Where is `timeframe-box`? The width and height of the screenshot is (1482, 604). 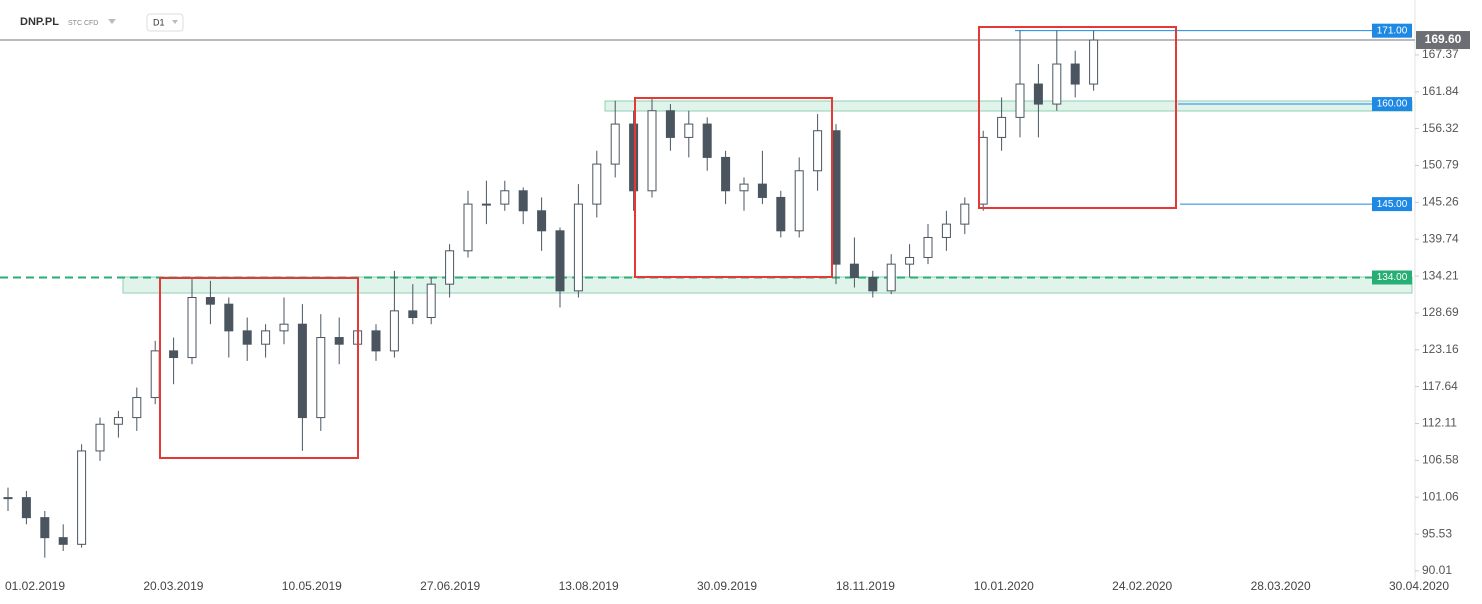
timeframe-box is located at coordinates (165, 22).